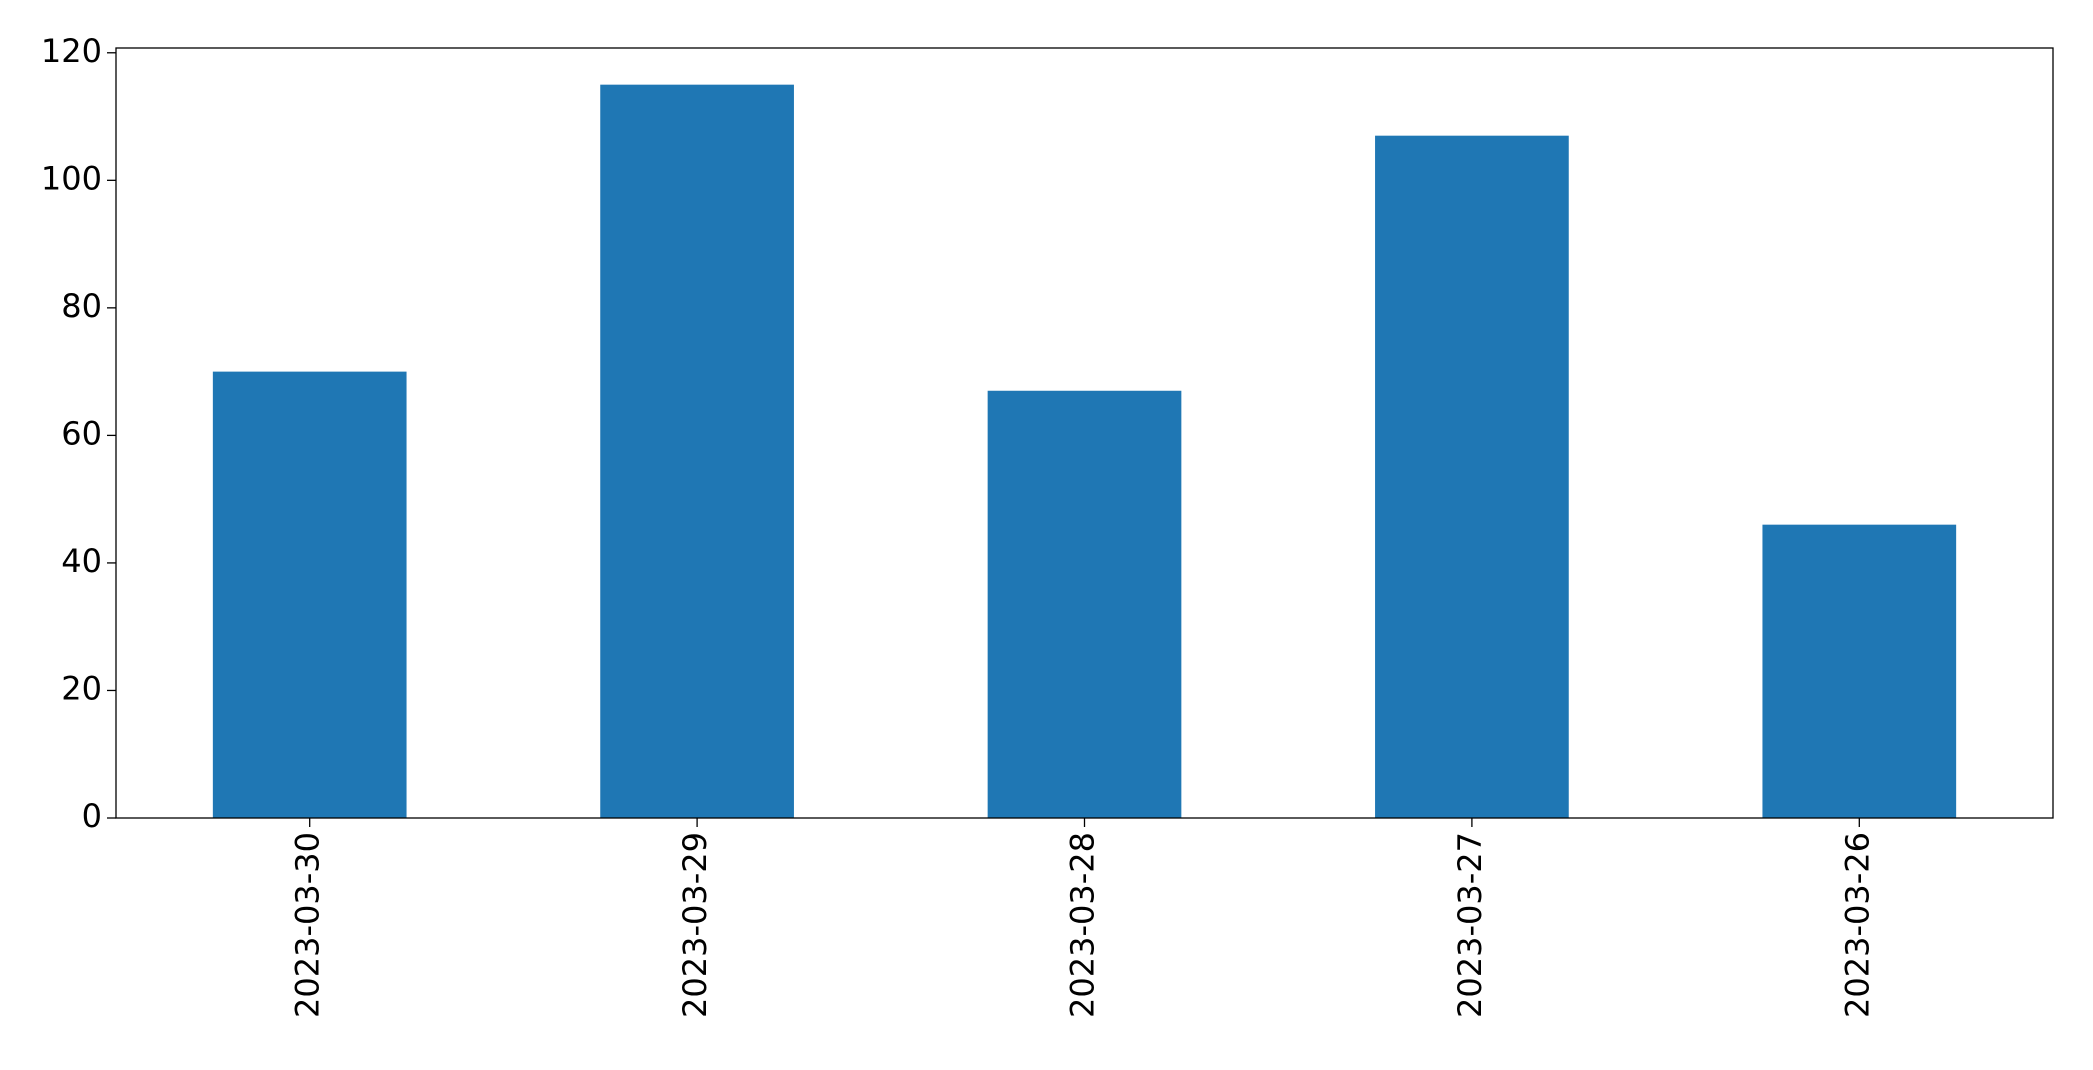 This screenshot has width=2093, height=1070. Describe the element at coordinates (71, 51) in the screenshot. I see `y-tick-label: 120` at that location.